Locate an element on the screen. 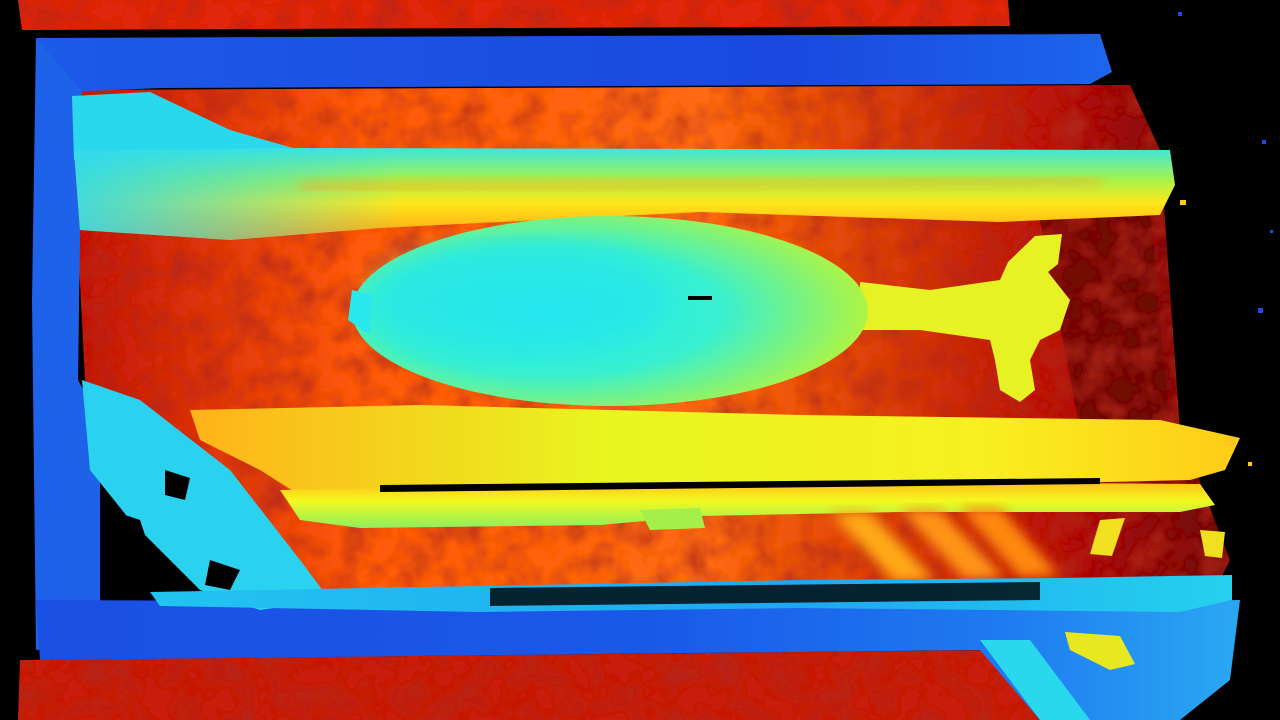  bottom-ground-strip is located at coordinates (534, 685).